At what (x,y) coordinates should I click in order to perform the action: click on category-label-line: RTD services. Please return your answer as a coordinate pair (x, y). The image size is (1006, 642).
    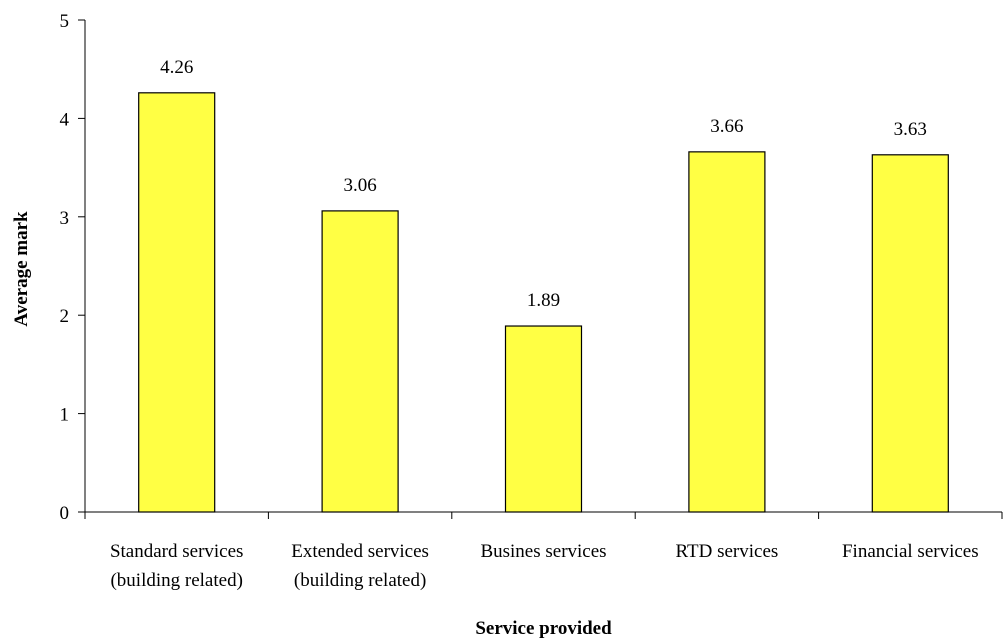
    Looking at the image, I should click on (726, 551).